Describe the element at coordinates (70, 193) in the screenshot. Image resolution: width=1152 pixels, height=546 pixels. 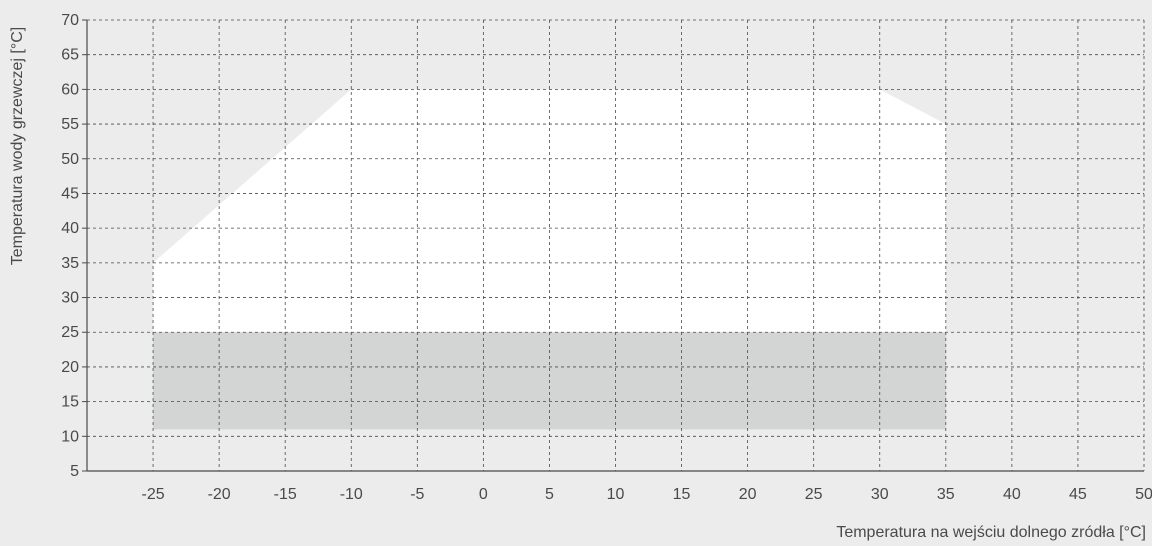
I see `y-tick-label: 45` at that location.